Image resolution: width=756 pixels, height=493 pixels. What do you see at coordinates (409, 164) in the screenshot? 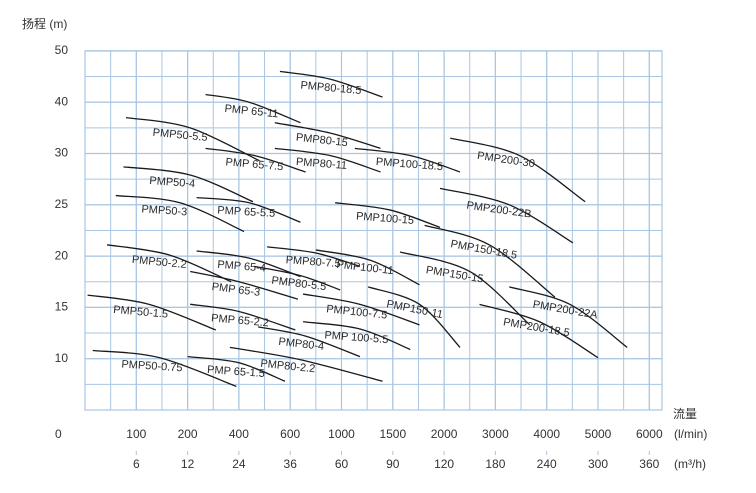
I see `curve-label: PMP100-18.5` at bounding box center [409, 164].